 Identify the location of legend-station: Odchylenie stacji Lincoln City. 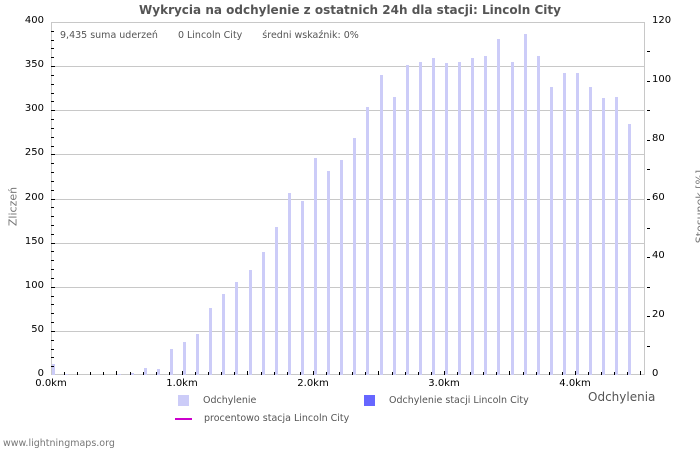
(446, 400).